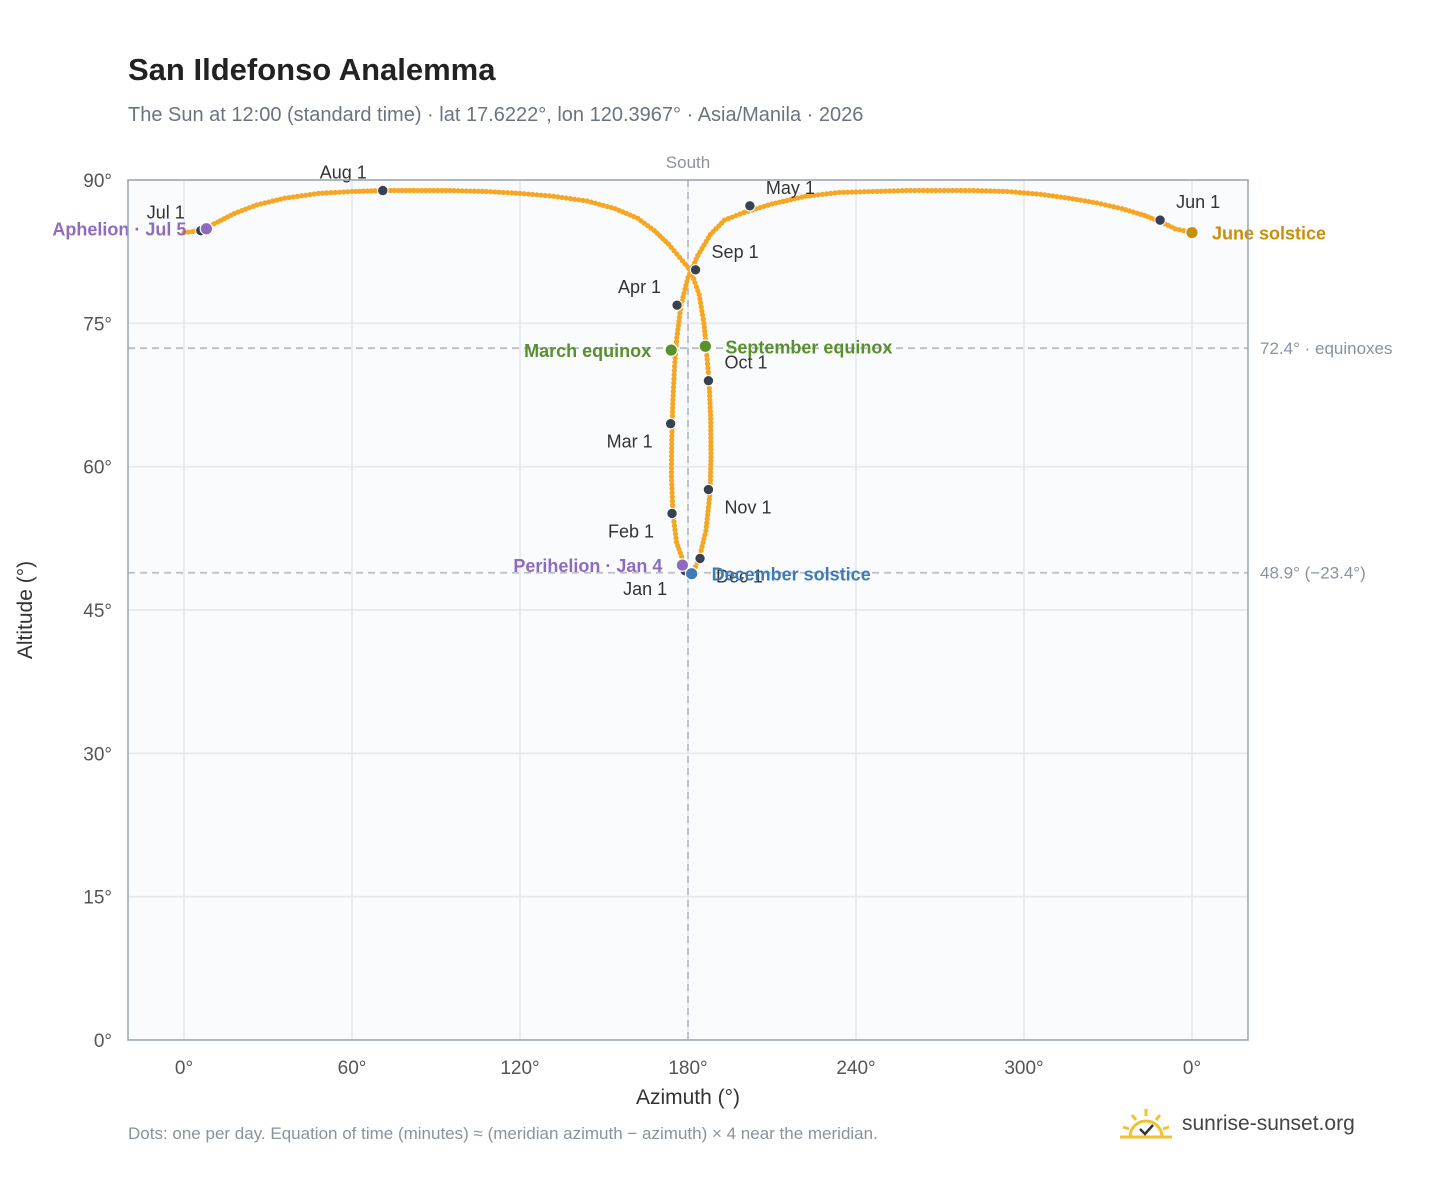  Describe the element at coordinates (97, 611) in the screenshot. I see `y-tick-label: 45°` at that location.